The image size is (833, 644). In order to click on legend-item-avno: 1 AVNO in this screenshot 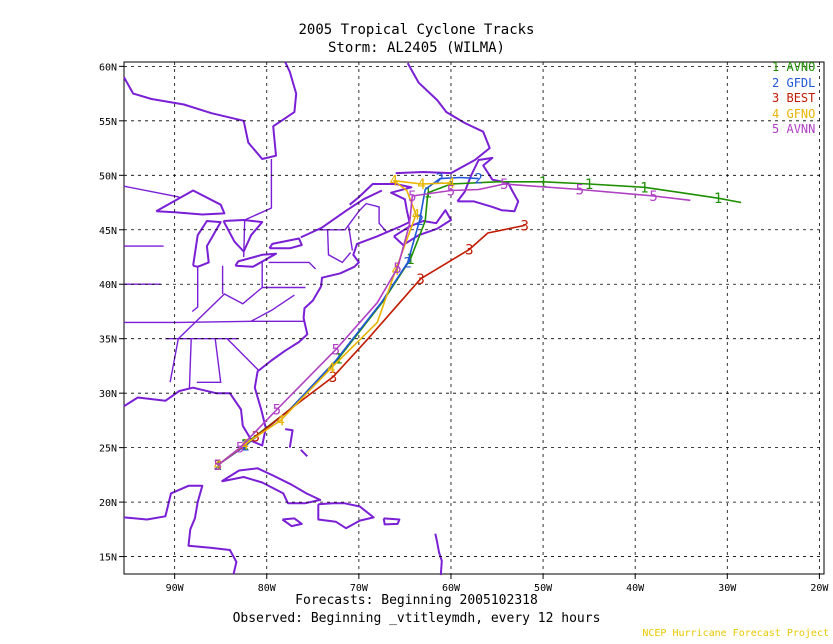, I will do `click(793, 68)`.